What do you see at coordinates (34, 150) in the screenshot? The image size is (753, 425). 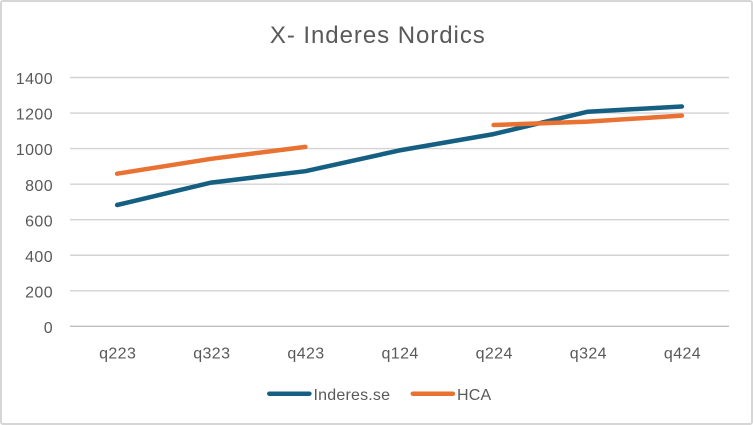 I see `svg-text: 1000` at bounding box center [34, 150].